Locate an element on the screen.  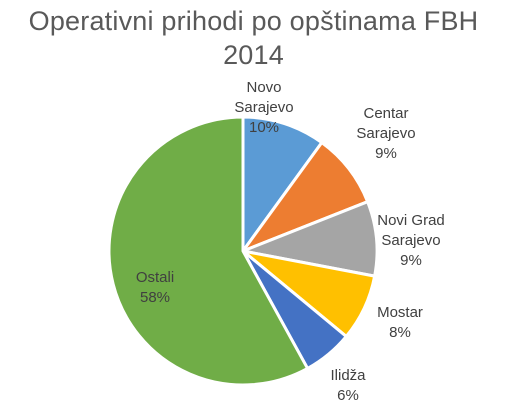
slice-label-ostali: Ostali 58% is located at coordinates (155, 287).